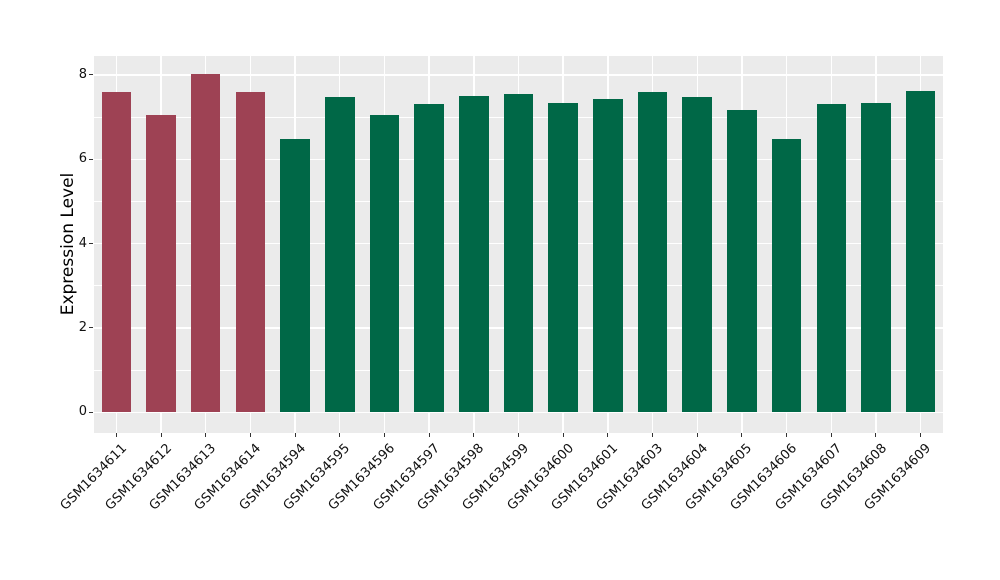  Describe the element at coordinates (608, 256) in the screenshot. I see `bar-GSM1634601` at that location.